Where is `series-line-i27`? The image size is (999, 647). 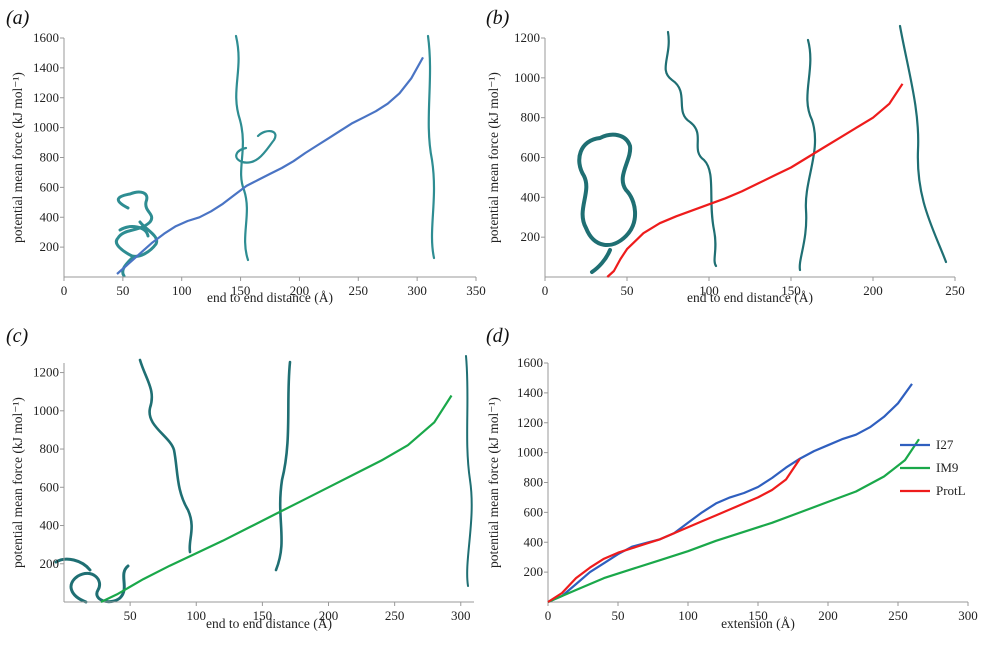
series-line-i27 is located at coordinates (730, 493).